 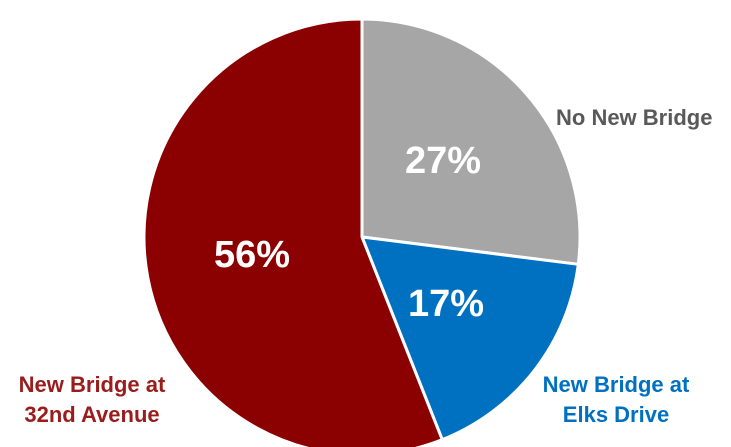 I want to click on category-label-no-new-bridge: No New Bridge, so click(x=634, y=117).